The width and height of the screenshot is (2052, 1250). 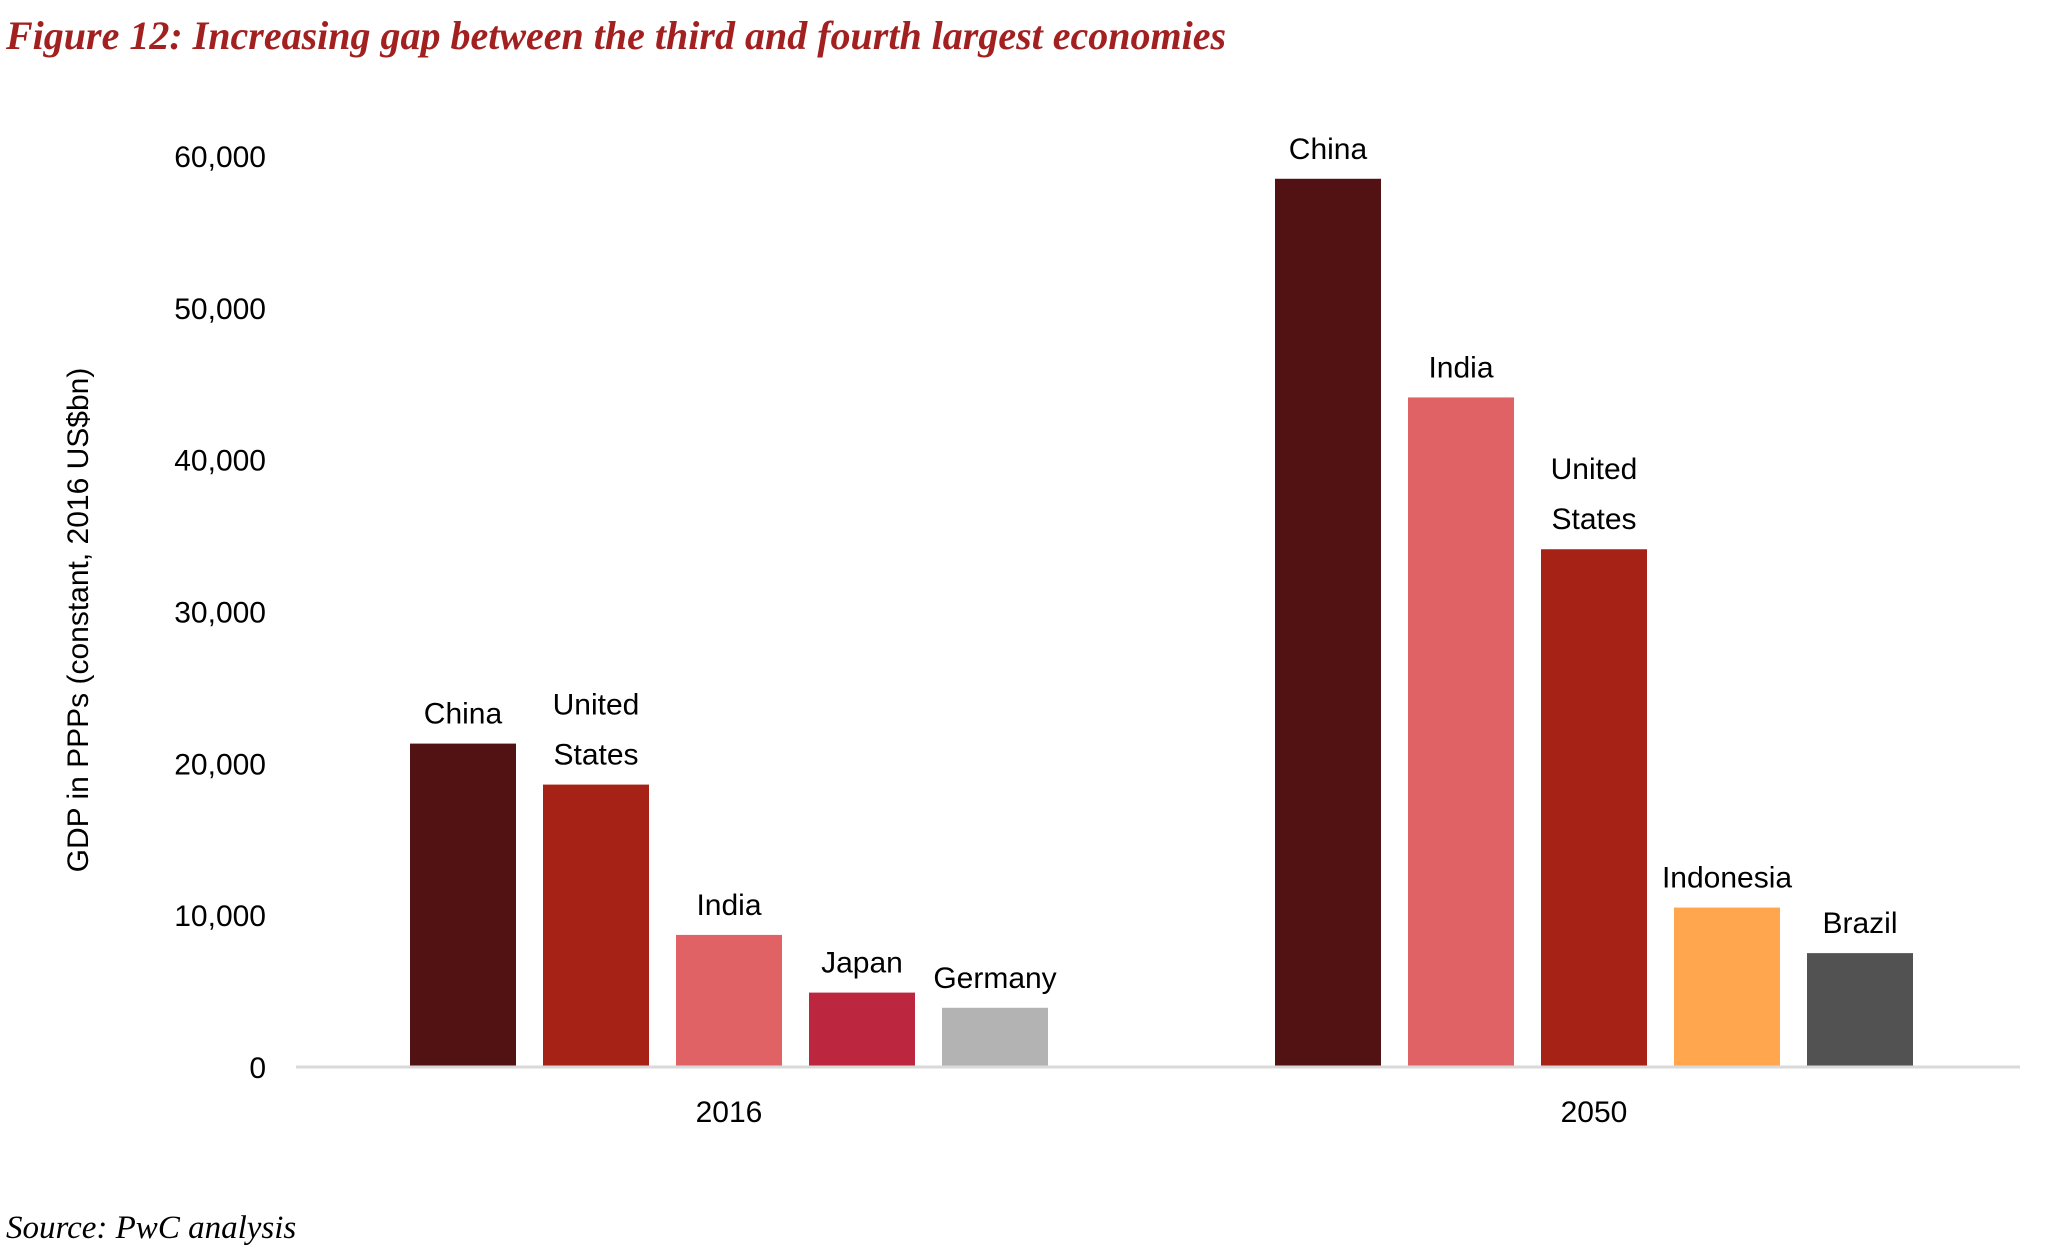 What do you see at coordinates (1594, 1112) in the screenshot?
I see `x-tick-label-2050: 2050` at bounding box center [1594, 1112].